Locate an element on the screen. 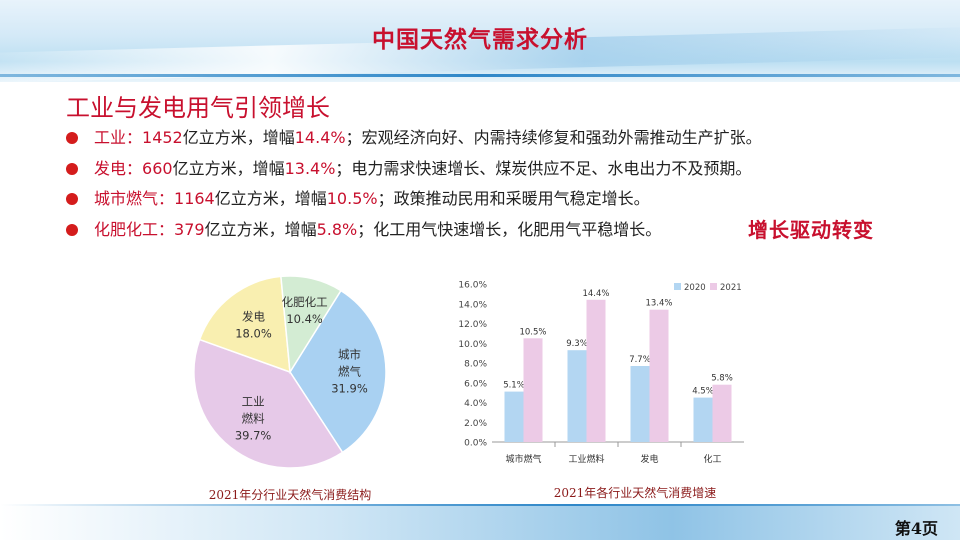 This screenshot has width=960, height=540. bullet-text: ；政策推动民用和采暖用气稳定增长。 is located at coordinates (513, 198).